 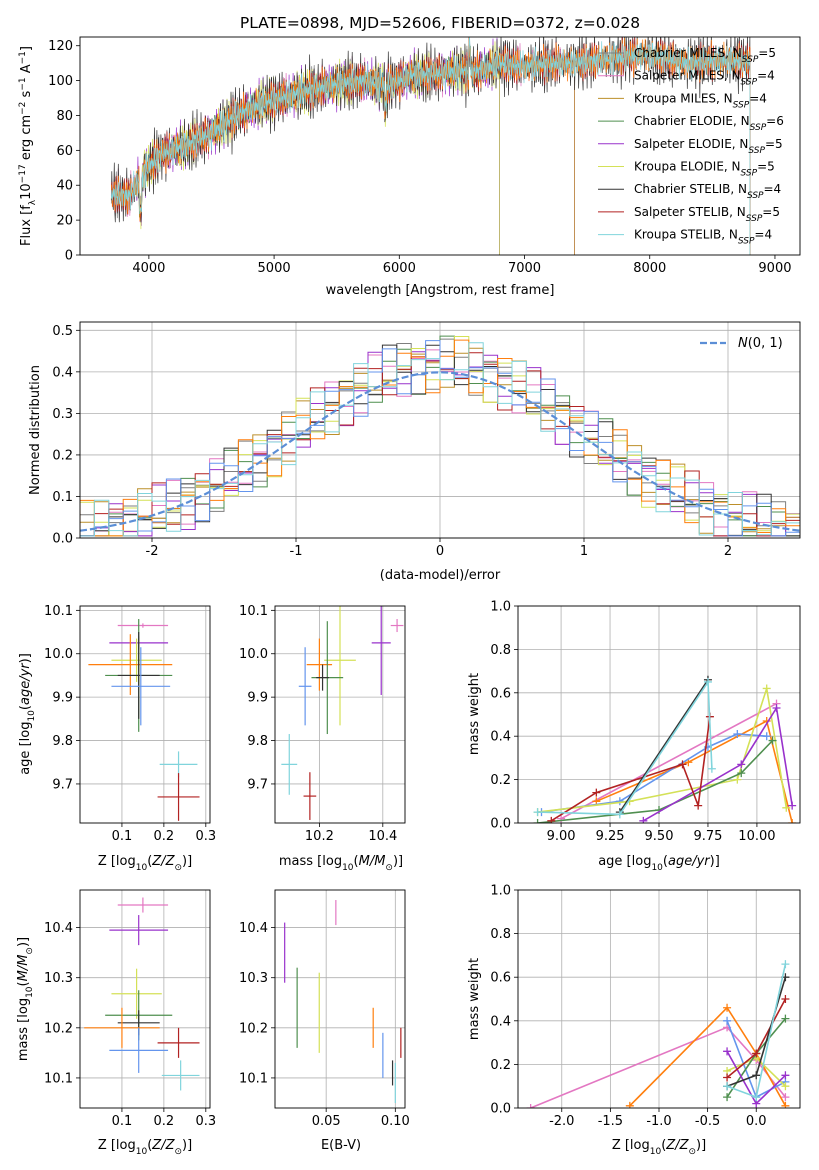 I want to click on y-tick-label: 0.6, so click(x=500, y=978).